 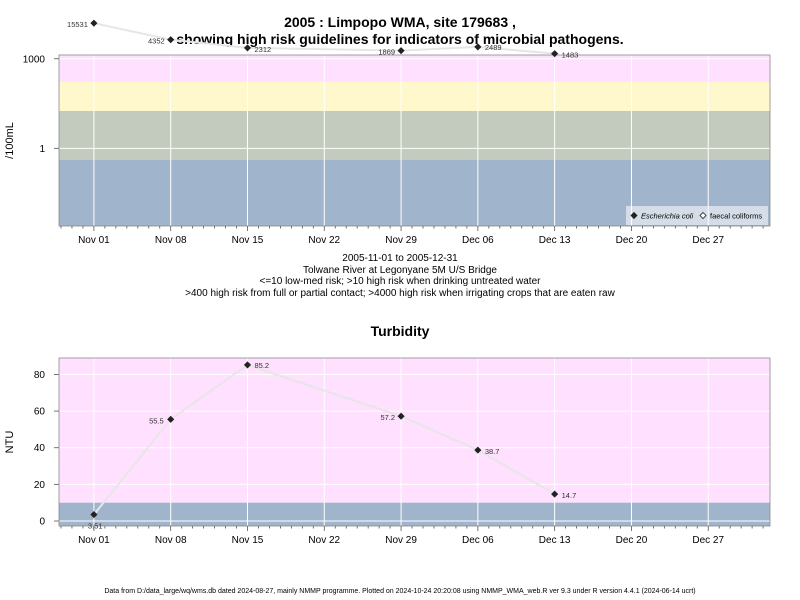 What do you see at coordinates (386, 52) in the screenshot?
I see `point-label: 1869` at bounding box center [386, 52].